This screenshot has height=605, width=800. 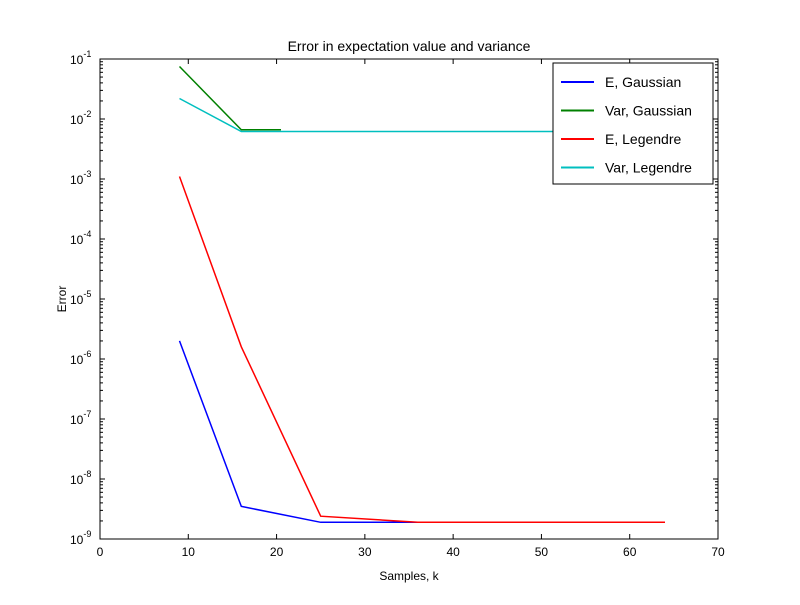 I want to click on x-tick-label: 70, so click(x=718, y=552).